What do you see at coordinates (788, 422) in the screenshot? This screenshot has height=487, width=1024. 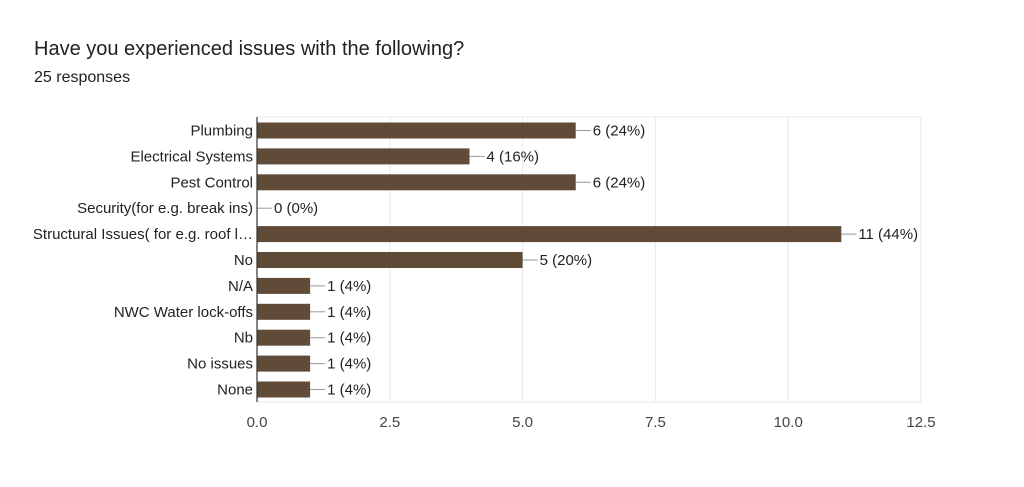 I see `x-tick-label: 10.0` at bounding box center [788, 422].